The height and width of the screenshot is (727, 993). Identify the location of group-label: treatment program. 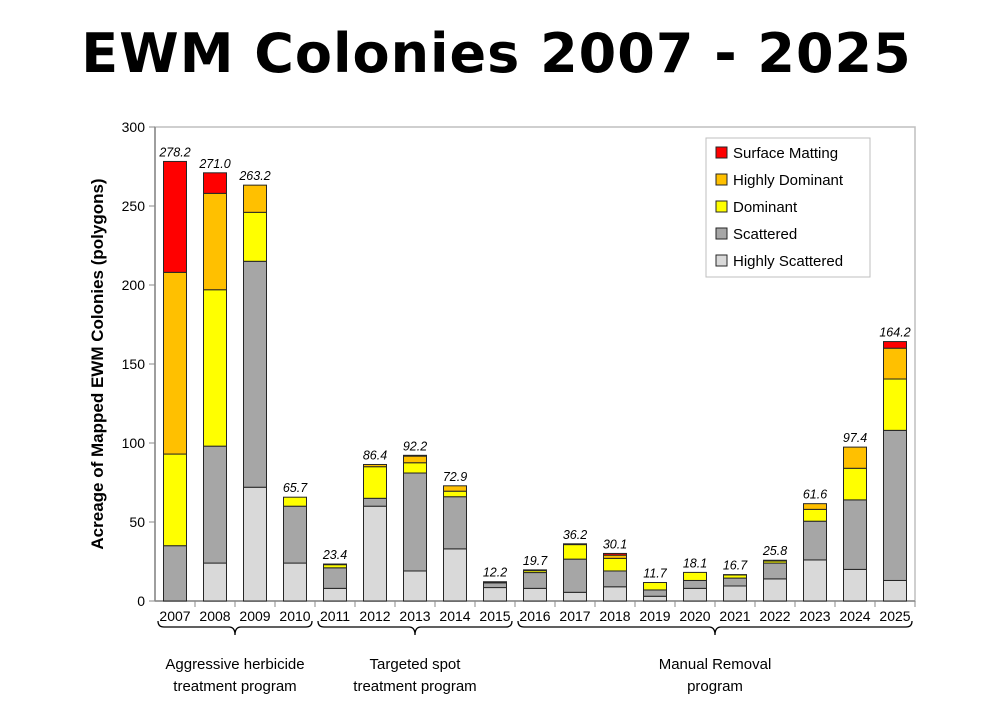
(414, 686).